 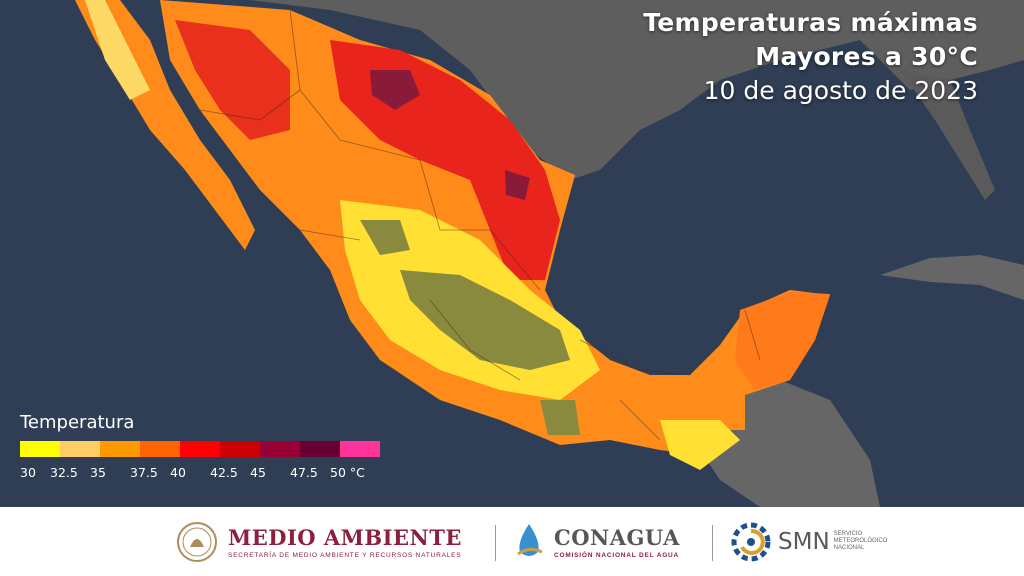 What do you see at coordinates (395, 90) in the screenshot?
I see `hottest-zone` at bounding box center [395, 90].